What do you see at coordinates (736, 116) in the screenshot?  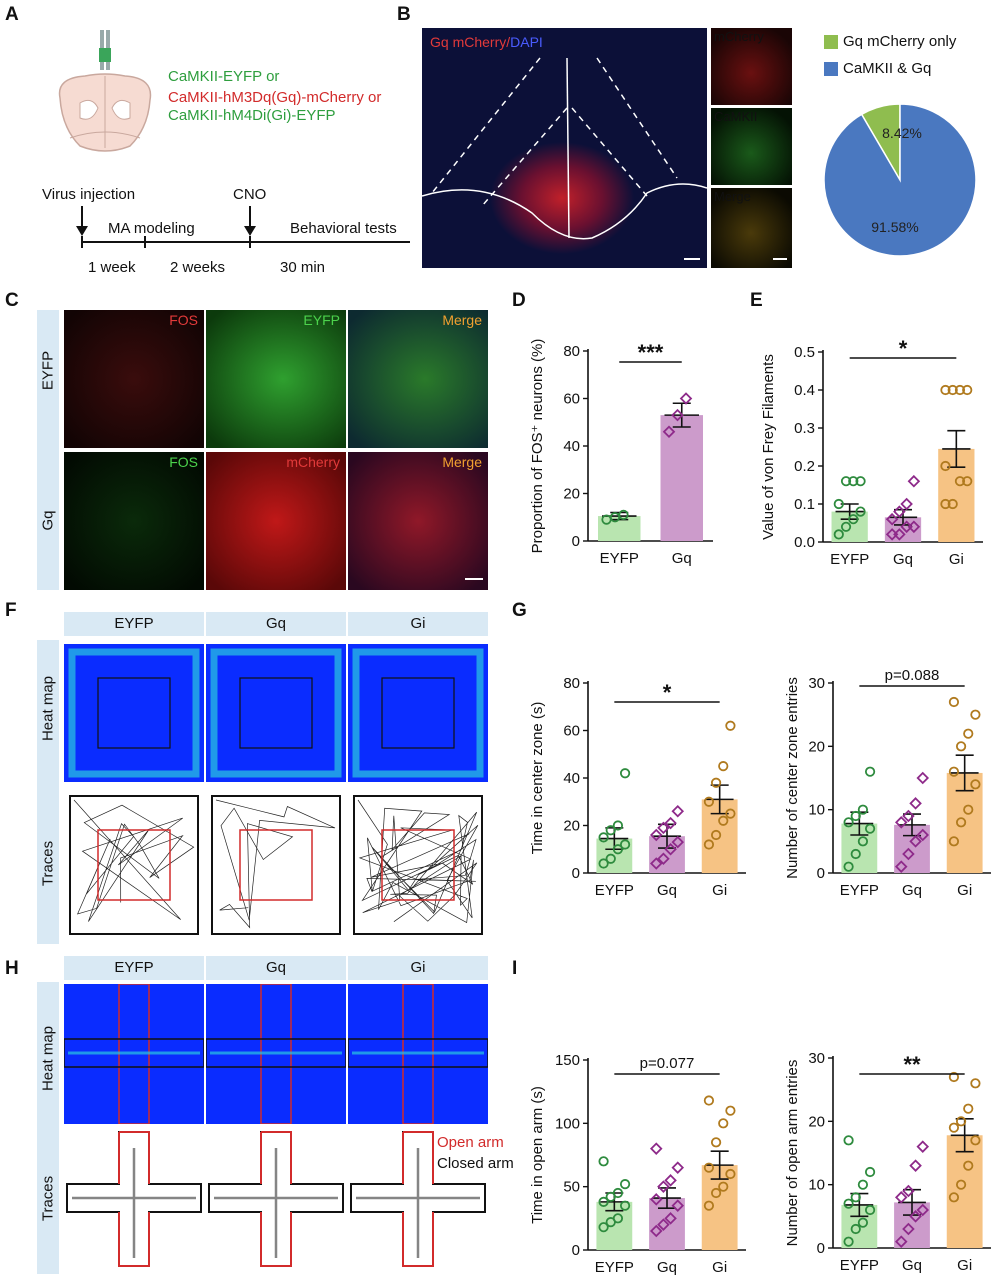 I see `inset-label-camkii: CaMKII` at bounding box center [736, 116].